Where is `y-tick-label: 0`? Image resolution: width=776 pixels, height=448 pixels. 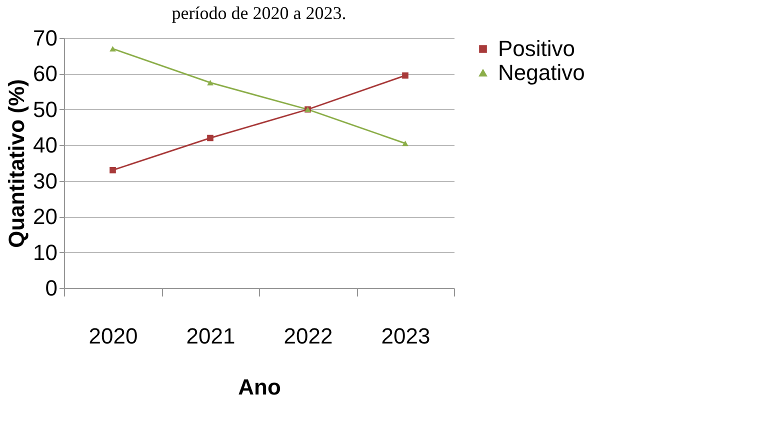 y-tick-label: 0 is located at coordinates (51, 288).